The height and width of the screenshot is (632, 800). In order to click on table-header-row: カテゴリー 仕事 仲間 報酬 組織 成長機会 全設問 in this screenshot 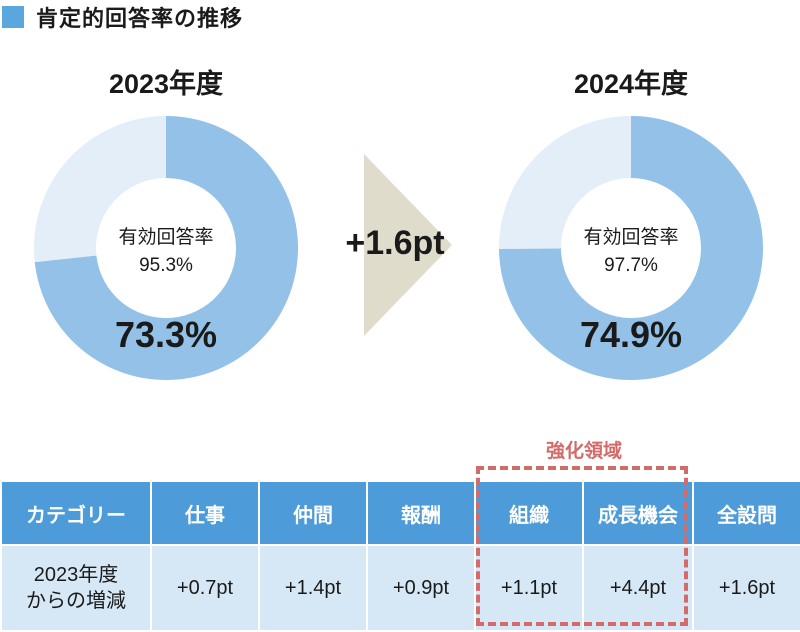, I will do `click(400, 513)`.